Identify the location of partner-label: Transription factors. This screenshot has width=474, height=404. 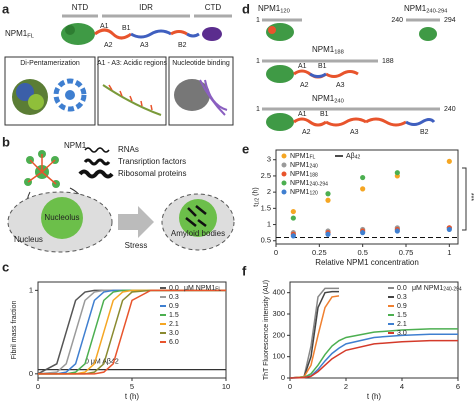
(152, 161).